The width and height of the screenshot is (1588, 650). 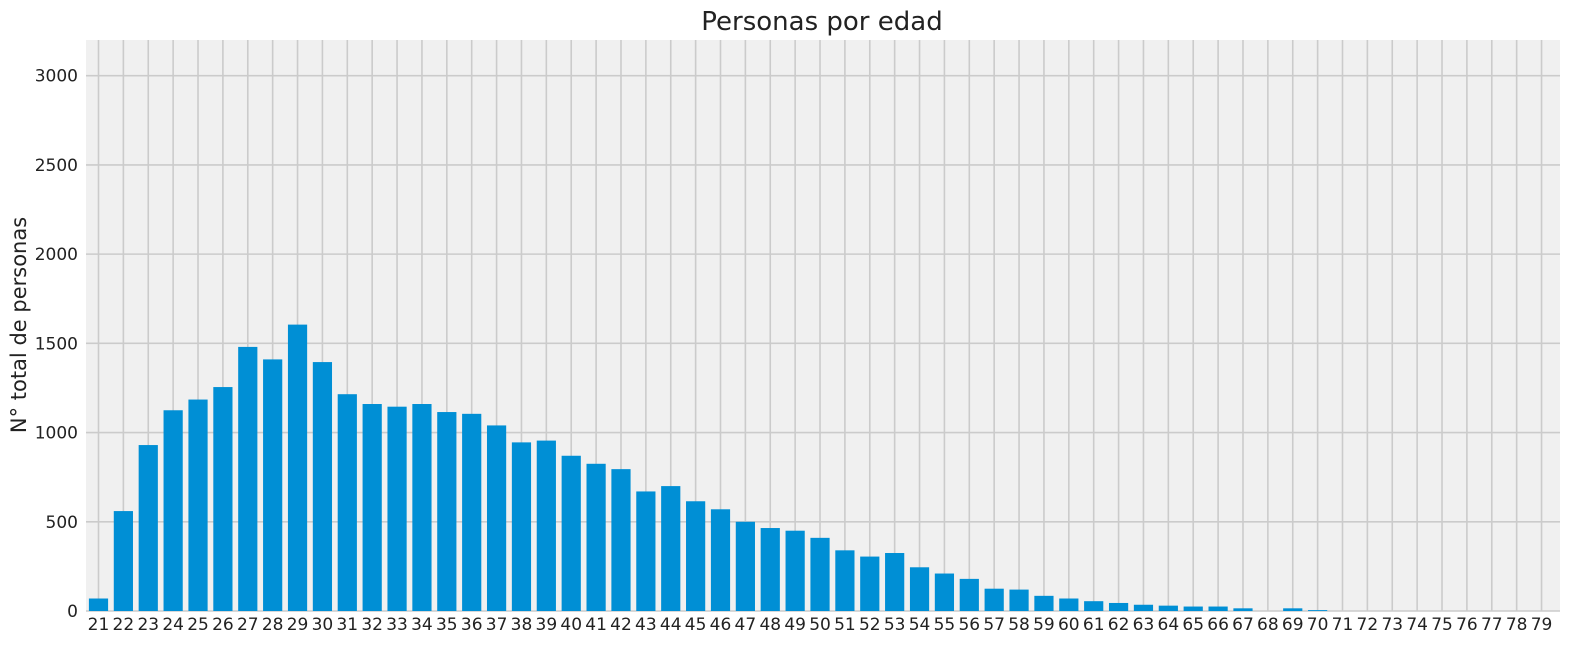 What do you see at coordinates (372, 625) in the screenshot?
I see `x-tick-label: 32` at bounding box center [372, 625].